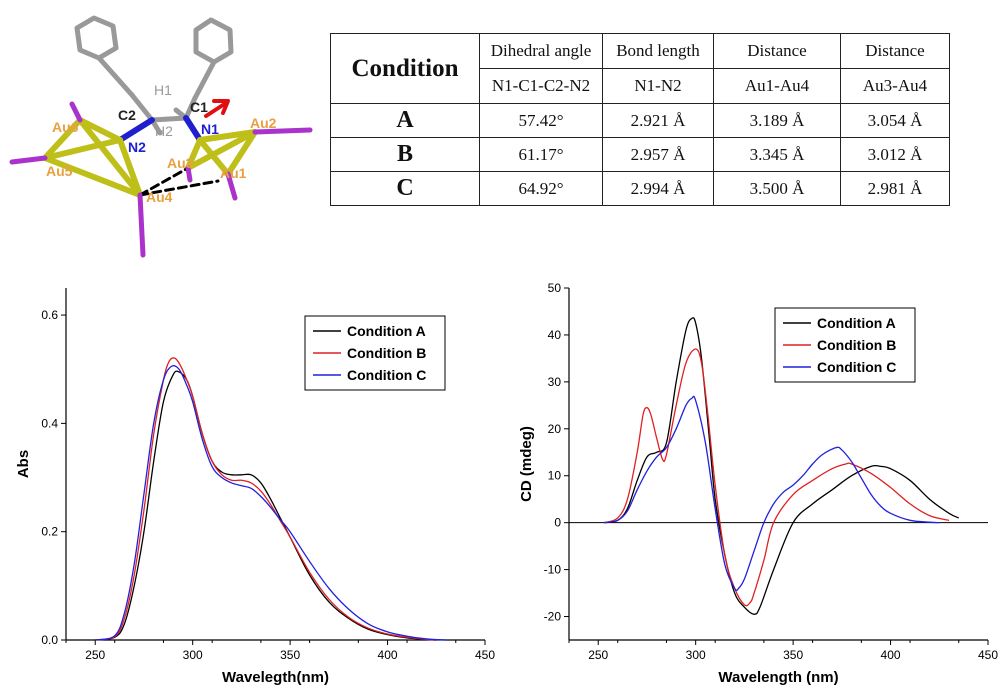 This screenshot has width=1006, height=689. What do you see at coordinates (266, 505) in the screenshot?
I see `series-line-a` at bounding box center [266, 505].